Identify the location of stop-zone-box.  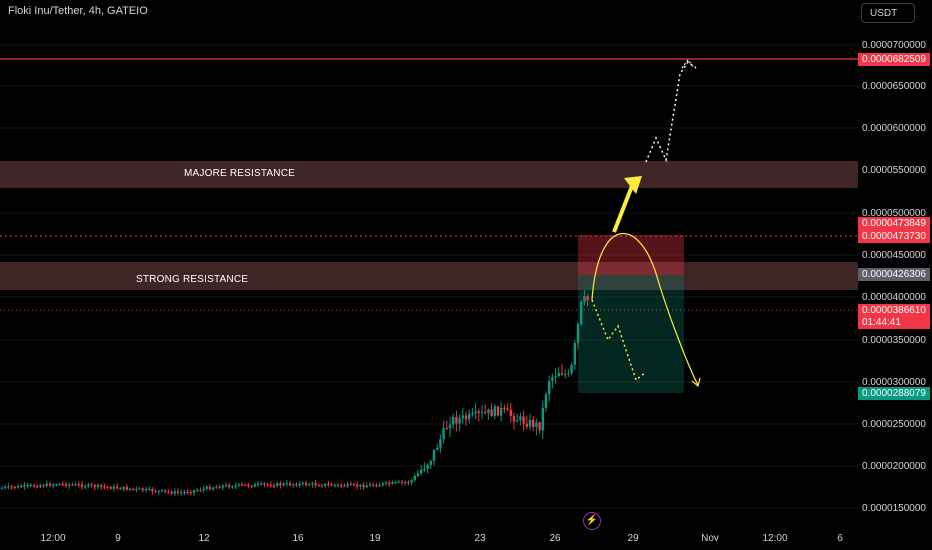
(631, 255).